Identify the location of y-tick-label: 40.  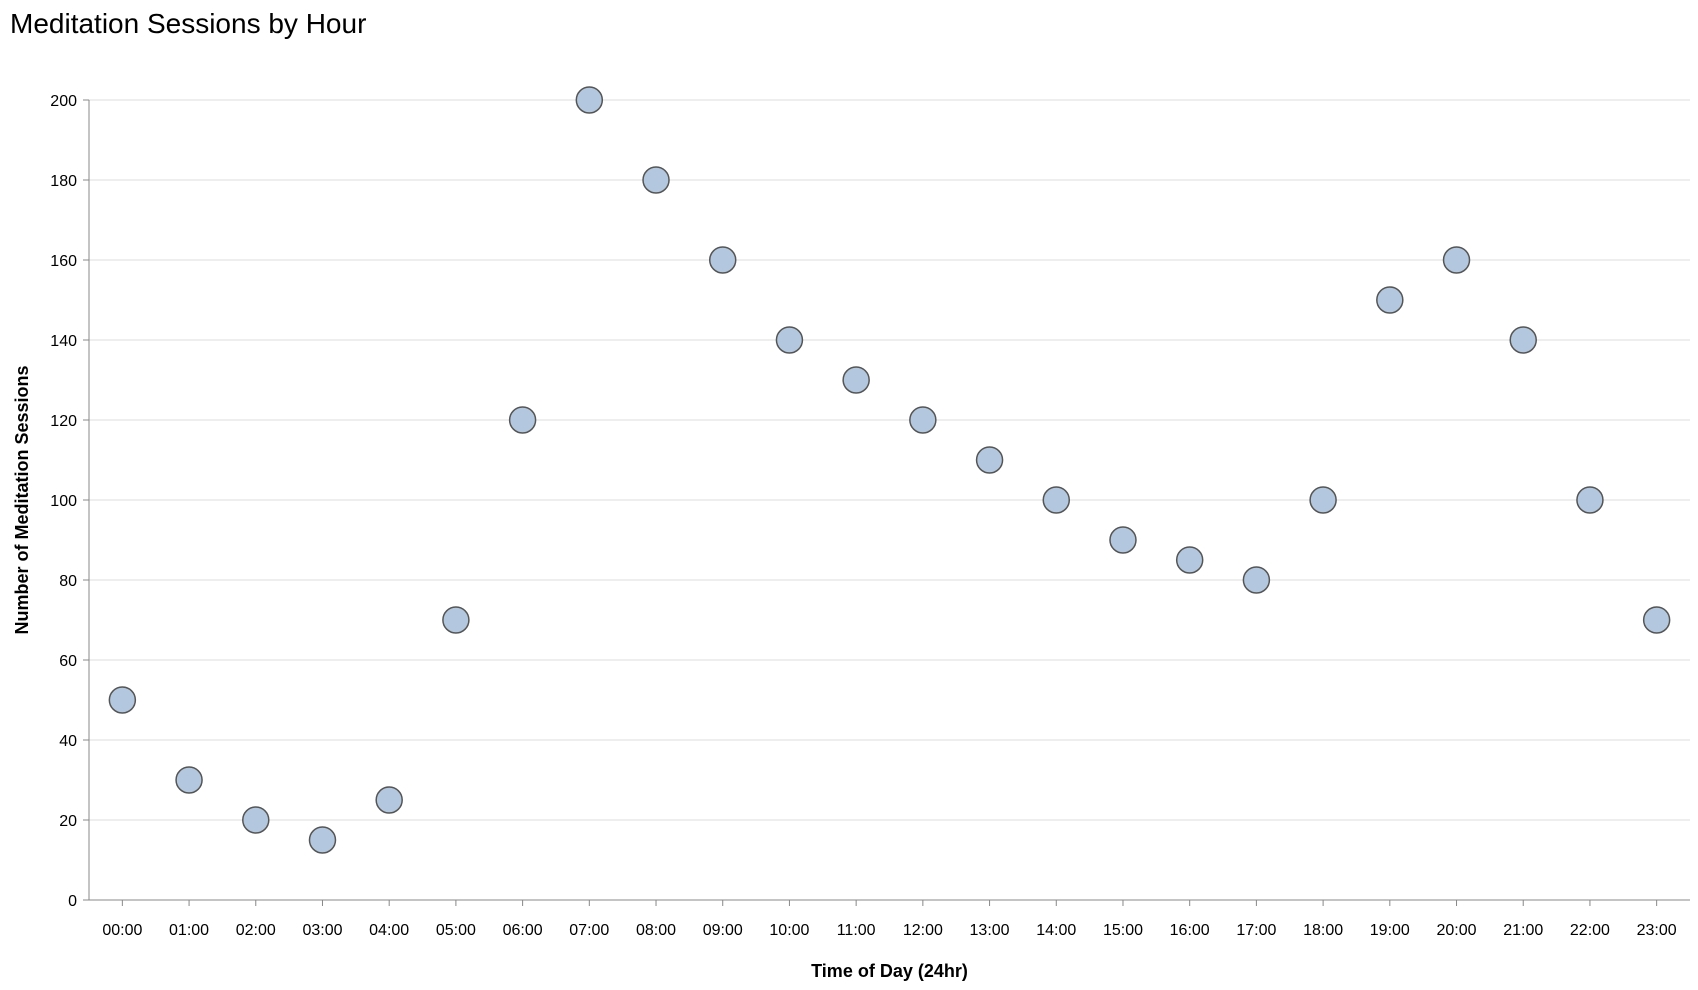
(68, 741).